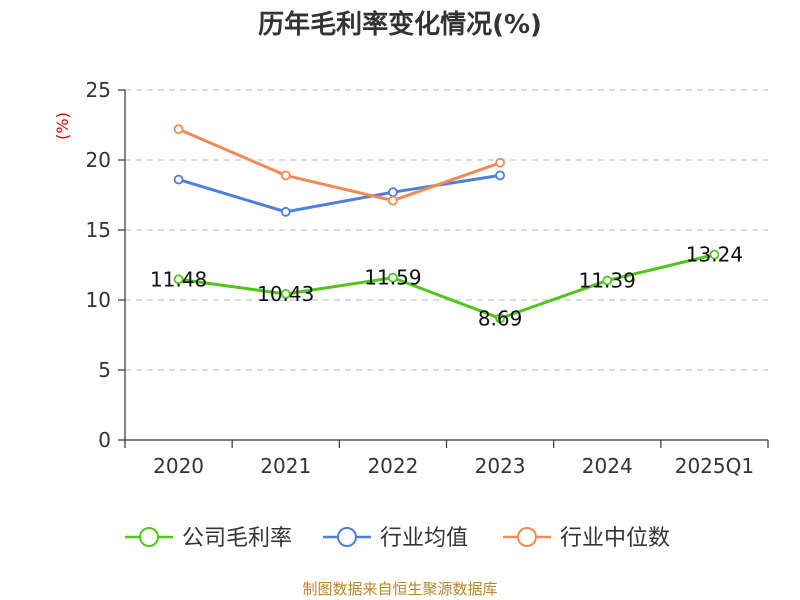 This screenshot has width=800, height=600. I want to click on y-axis-unit: (%), so click(62, 126).